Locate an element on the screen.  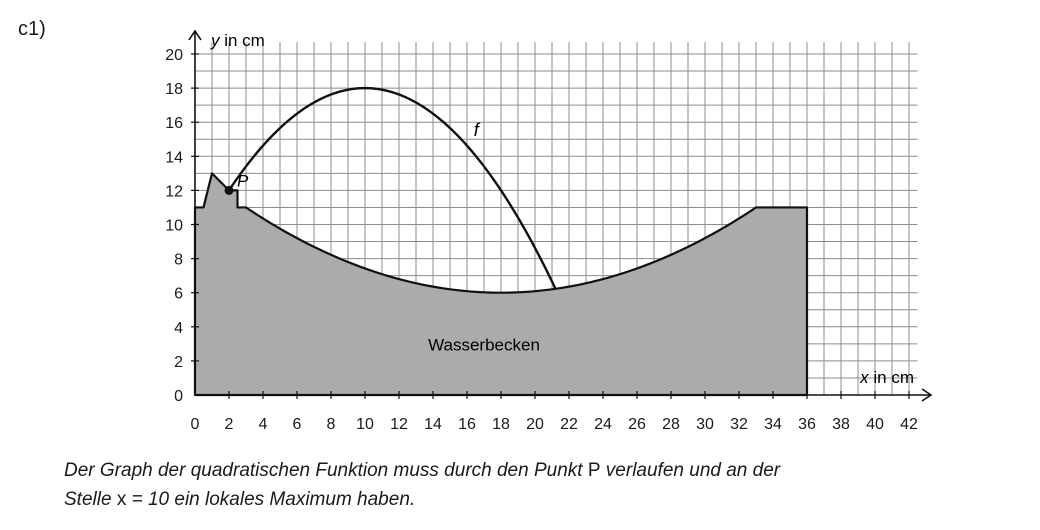
x-tick-label: 38 is located at coordinates (841, 424).